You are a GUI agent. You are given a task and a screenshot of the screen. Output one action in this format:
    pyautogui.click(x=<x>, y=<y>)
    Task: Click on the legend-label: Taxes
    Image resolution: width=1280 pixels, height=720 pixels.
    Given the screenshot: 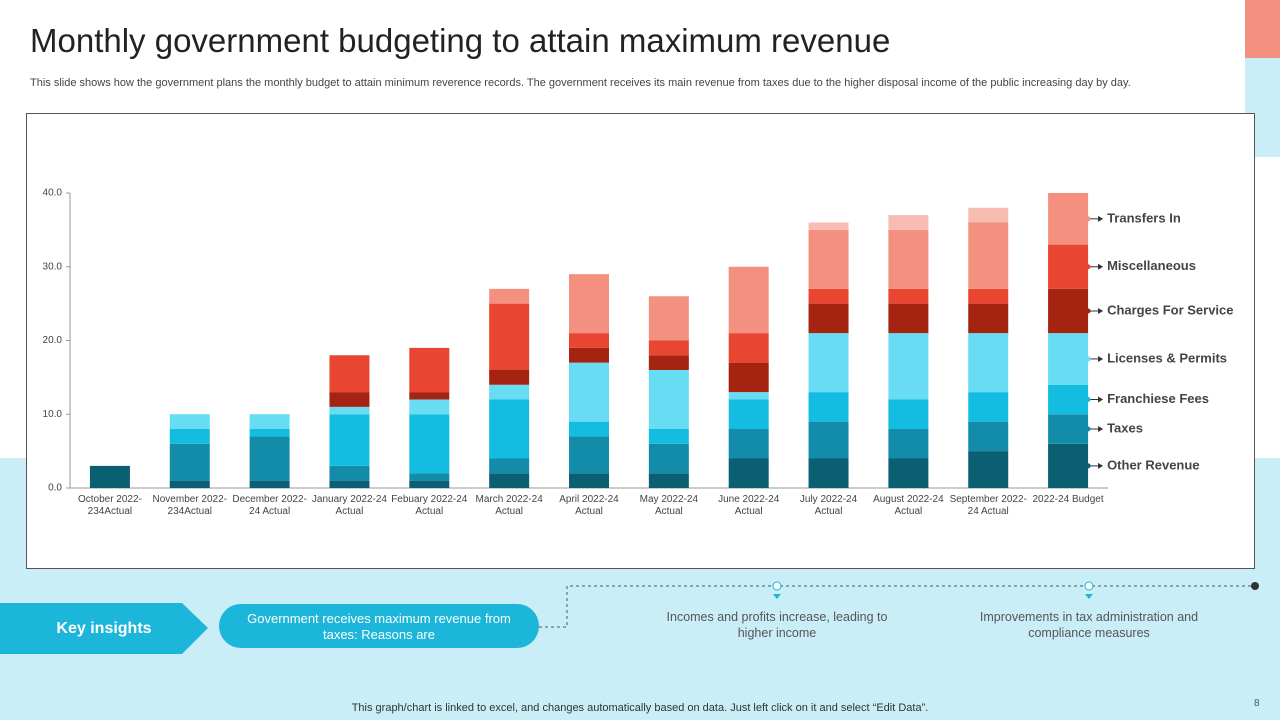 What is the action you would take?
    pyautogui.click(x=1125, y=427)
    